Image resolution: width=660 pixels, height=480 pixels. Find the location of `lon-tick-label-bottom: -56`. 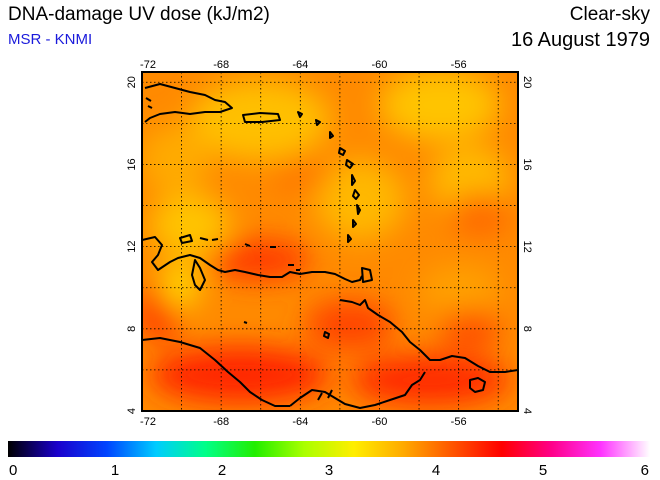

lon-tick-label-bottom: -56 is located at coordinates (459, 422).